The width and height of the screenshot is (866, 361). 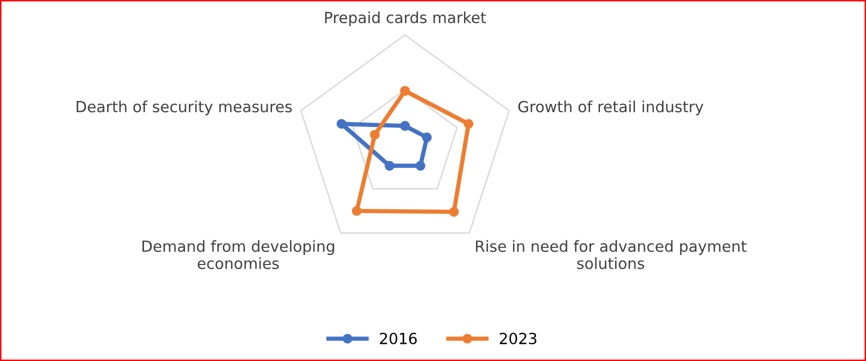 What do you see at coordinates (405, 18) in the screenshot?
I see `spoke-label: Prepaid cards market` at bounding box center [405, 18].